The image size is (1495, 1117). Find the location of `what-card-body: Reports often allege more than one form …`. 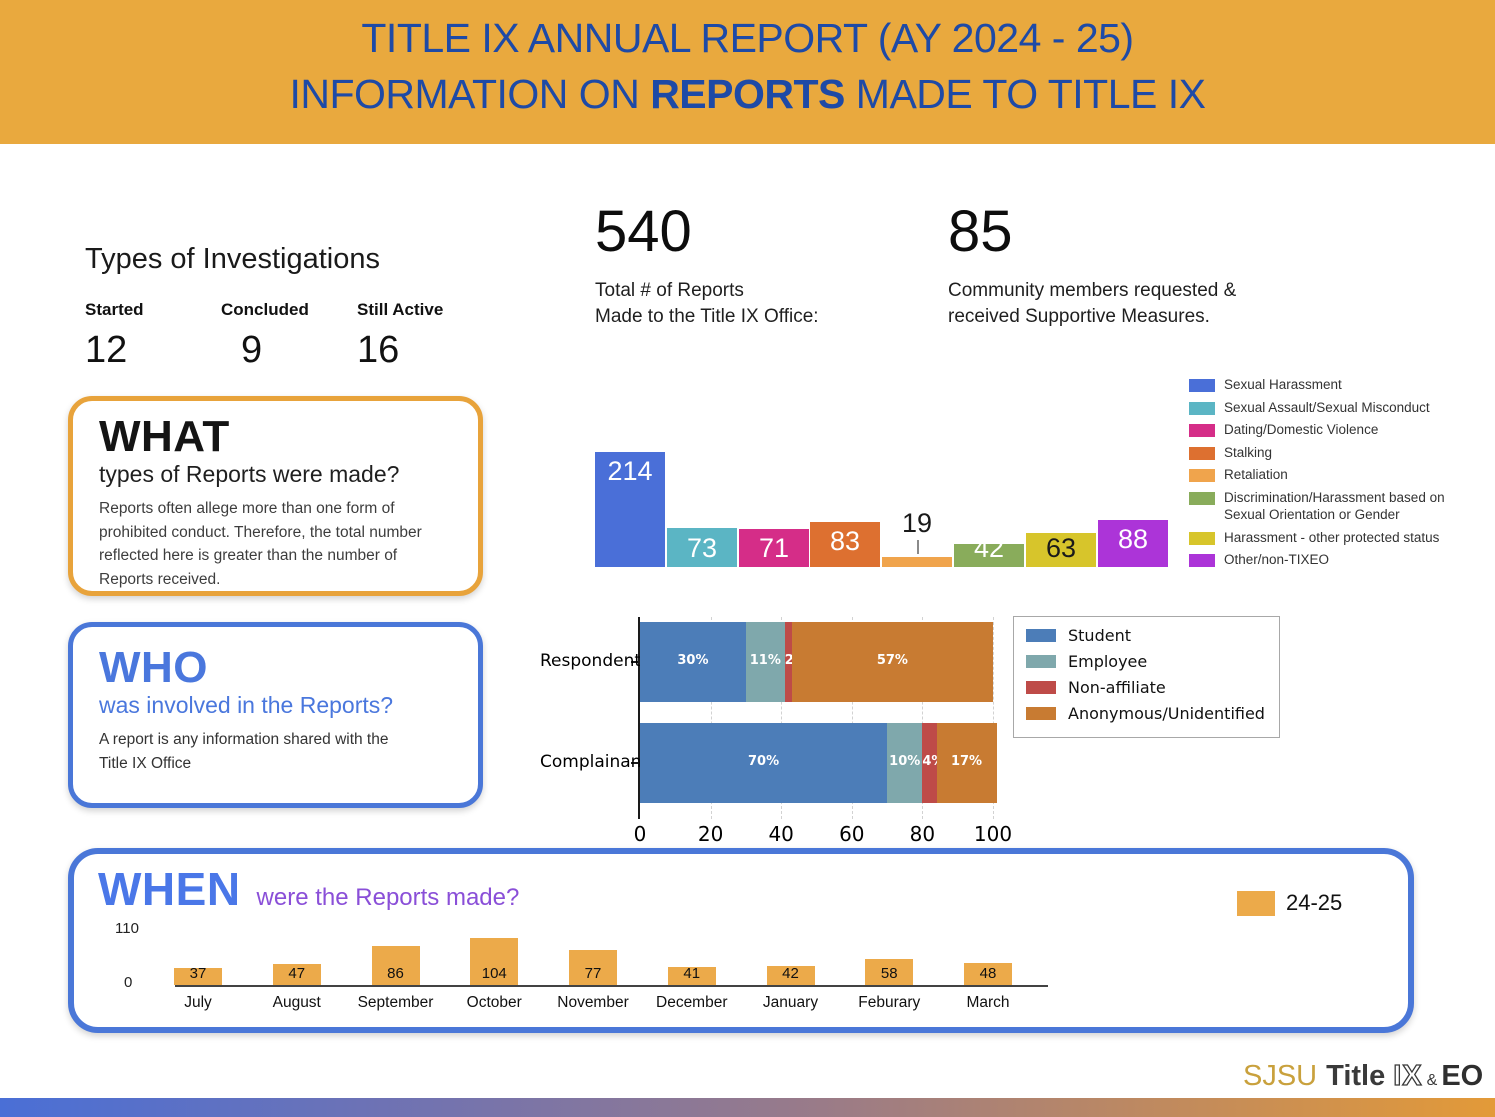

what-card-body: Reports often allege more than one form … is located at coordinates (260, 544).